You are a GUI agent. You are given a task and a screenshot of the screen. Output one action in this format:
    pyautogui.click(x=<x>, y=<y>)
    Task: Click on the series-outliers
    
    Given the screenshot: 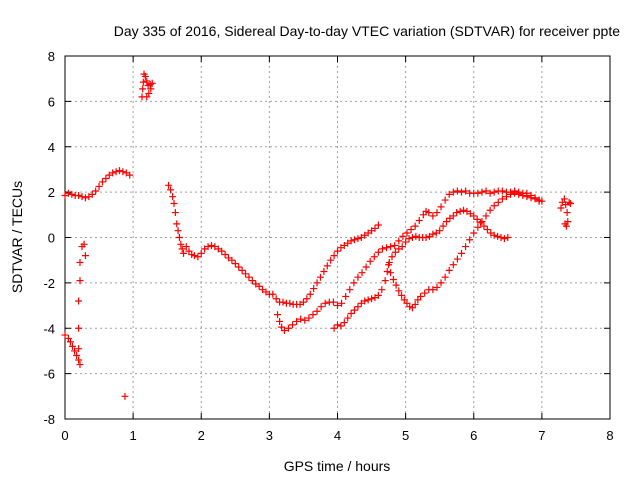 What is the action you would take?
    pyautogui.click(x=125, y=396)
    